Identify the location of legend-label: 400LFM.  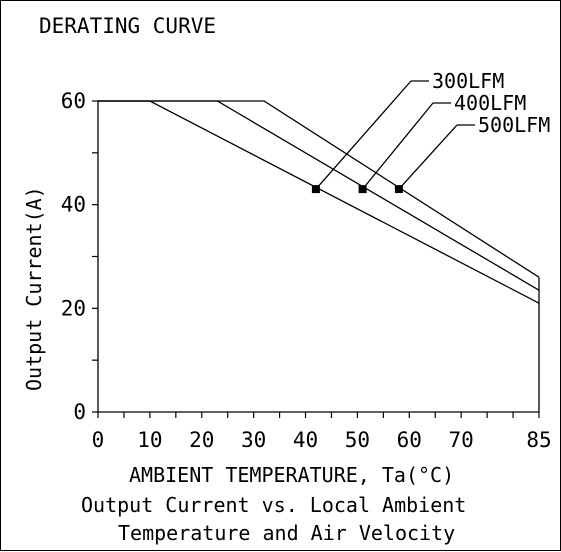
(490, 103).